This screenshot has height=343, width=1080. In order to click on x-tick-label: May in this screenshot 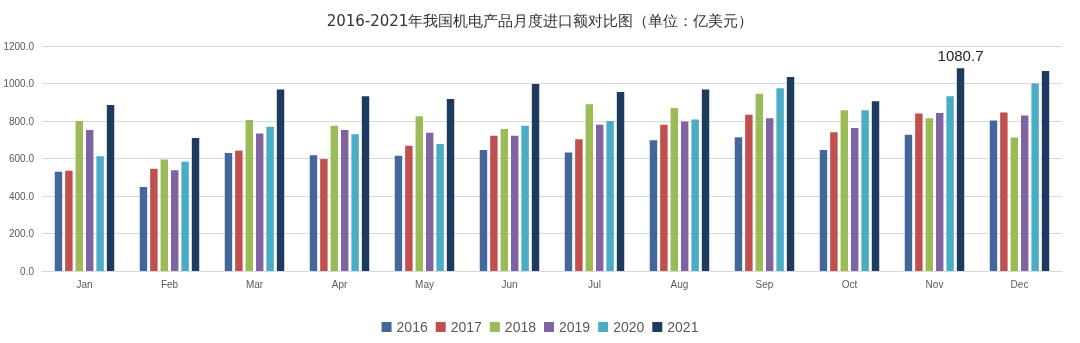, I will do `click(424, 284)`.